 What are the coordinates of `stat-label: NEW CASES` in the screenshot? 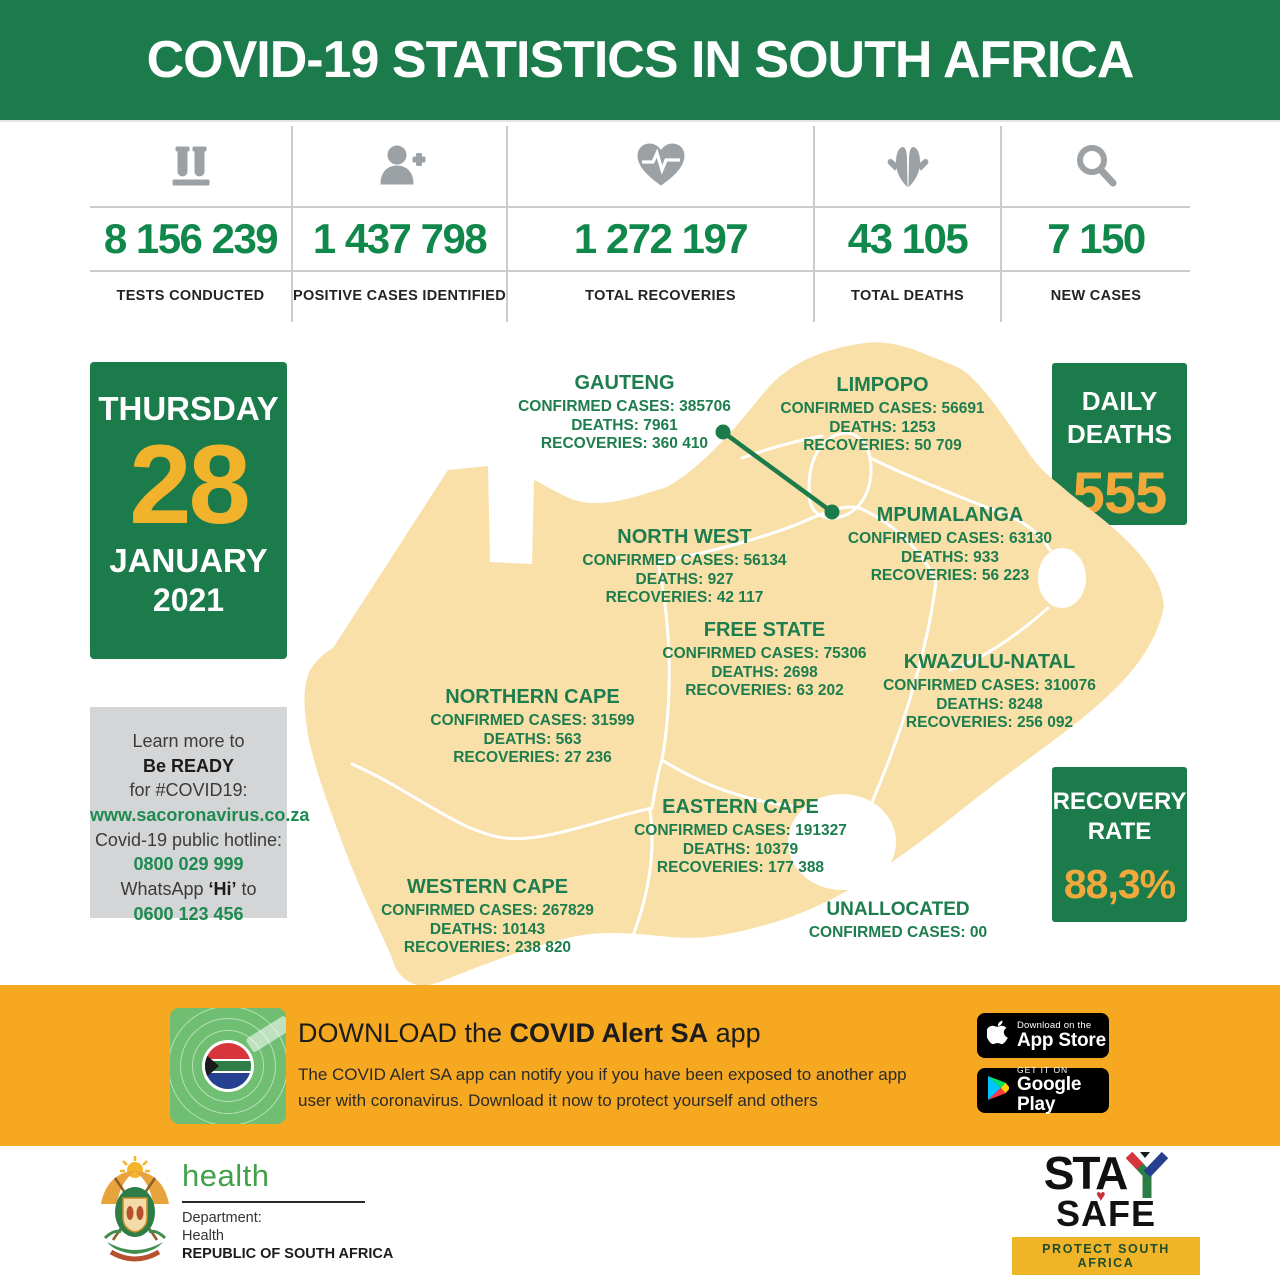 It's located at (1096, 296).